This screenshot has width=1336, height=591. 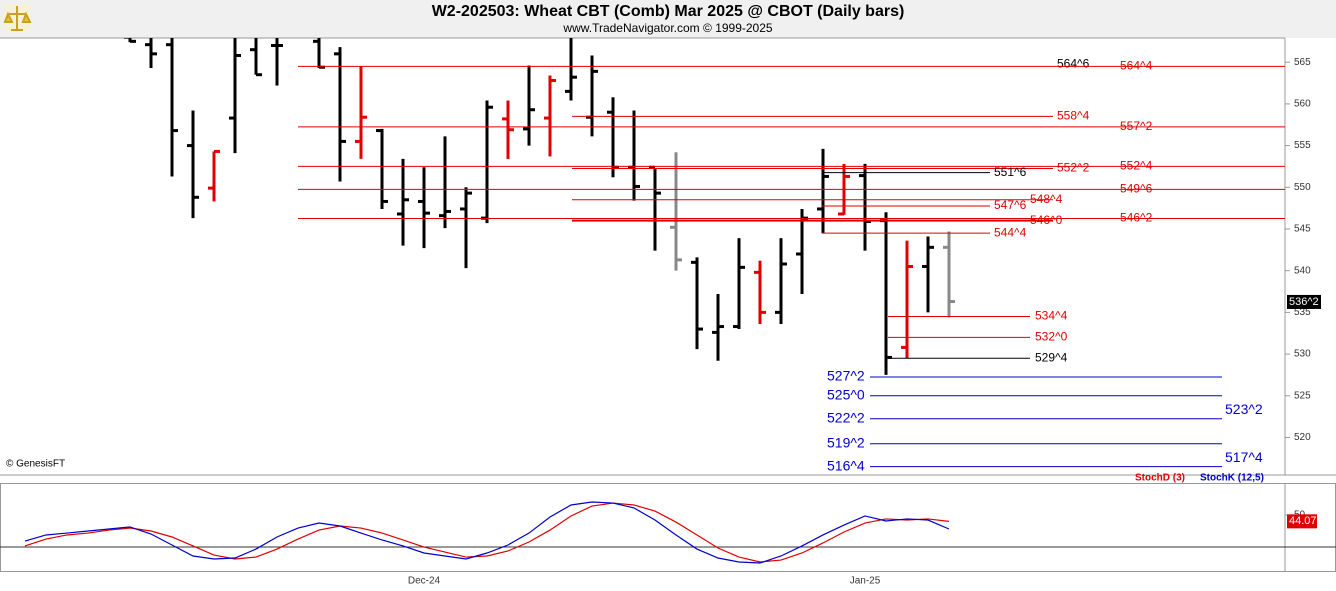 I want to click on logo, so click(x=17, y=18).